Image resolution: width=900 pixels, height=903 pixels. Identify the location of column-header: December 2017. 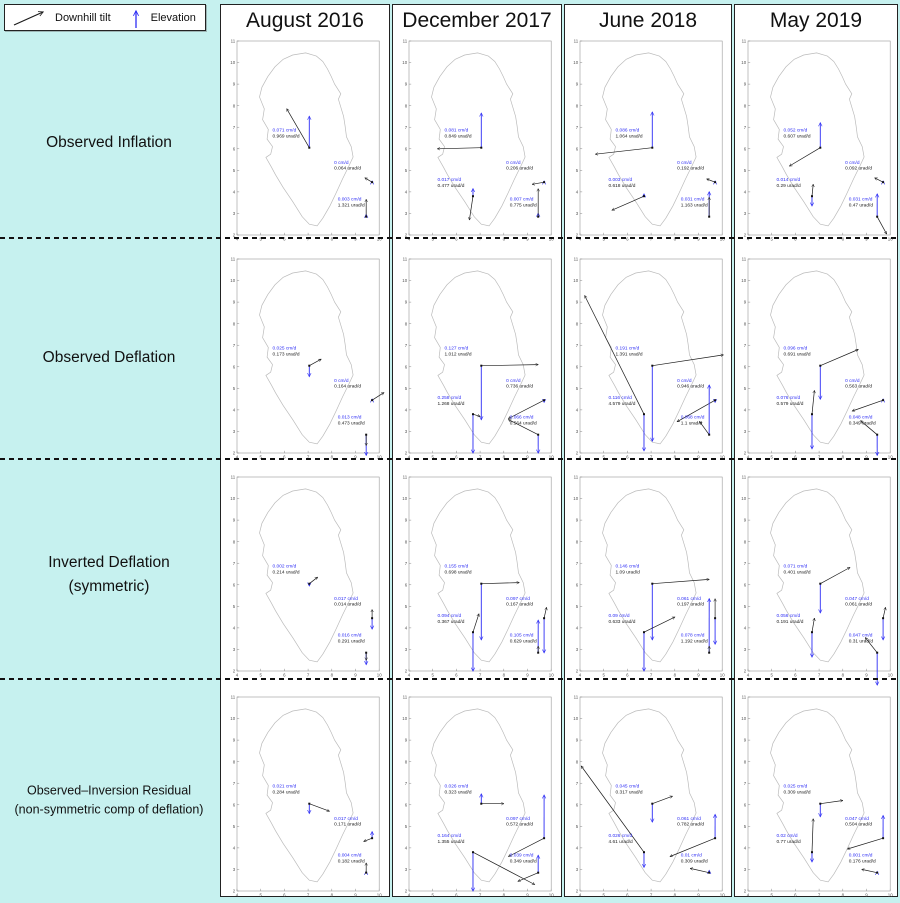
(477, 21).